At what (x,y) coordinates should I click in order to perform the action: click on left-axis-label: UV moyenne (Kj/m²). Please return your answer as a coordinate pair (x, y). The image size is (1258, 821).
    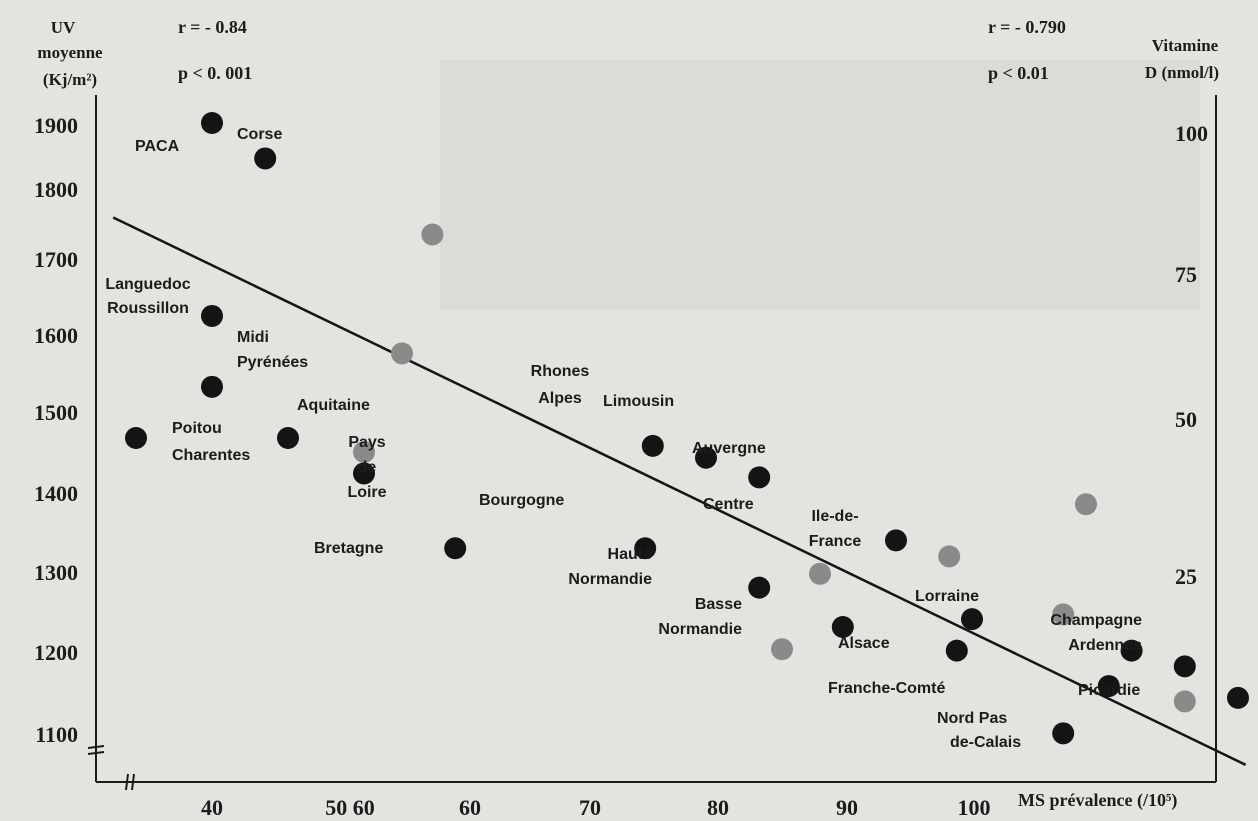
    Looking at the image, I should click on (70, 53).